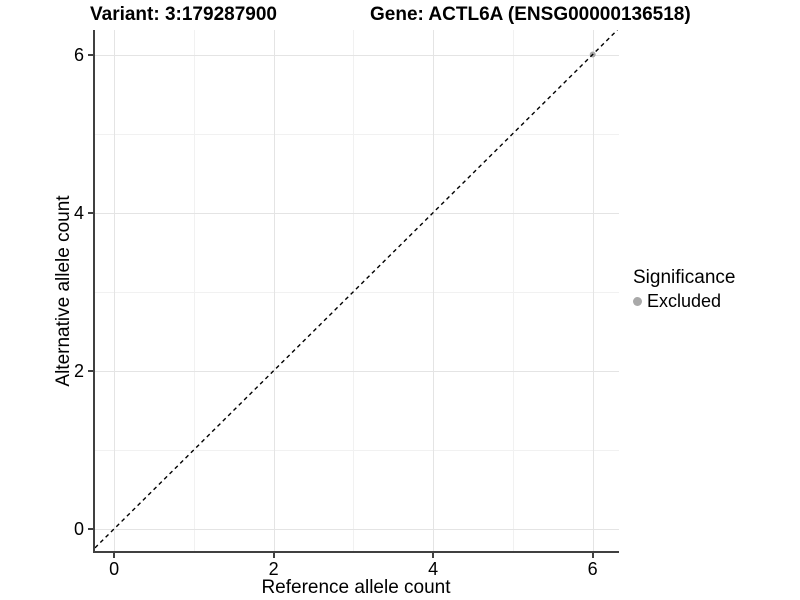 This screenshot has height=600, width=800. Describe the element at coordinates (356, 587) in the screenshot. I see `x-axis-label: Reference allele count` at that location.